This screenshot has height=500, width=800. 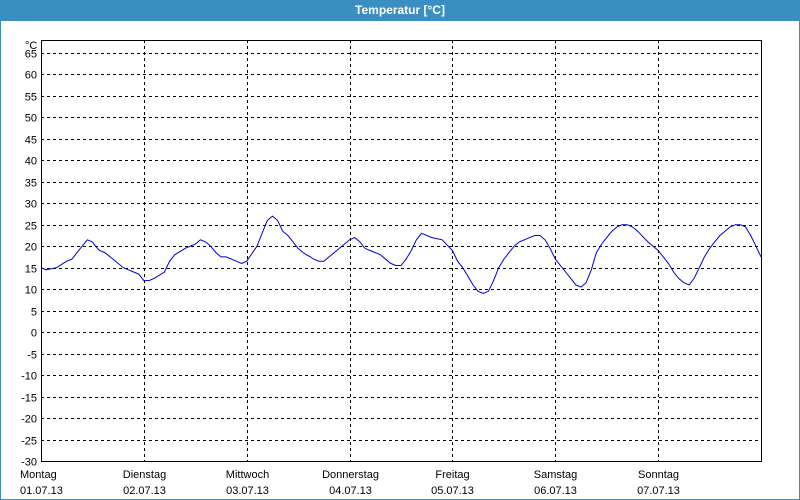 What do you see at coordinates (31, 162) in the screenshot?
I see `y-tick-label: 40` at bounding box center [31, 162].